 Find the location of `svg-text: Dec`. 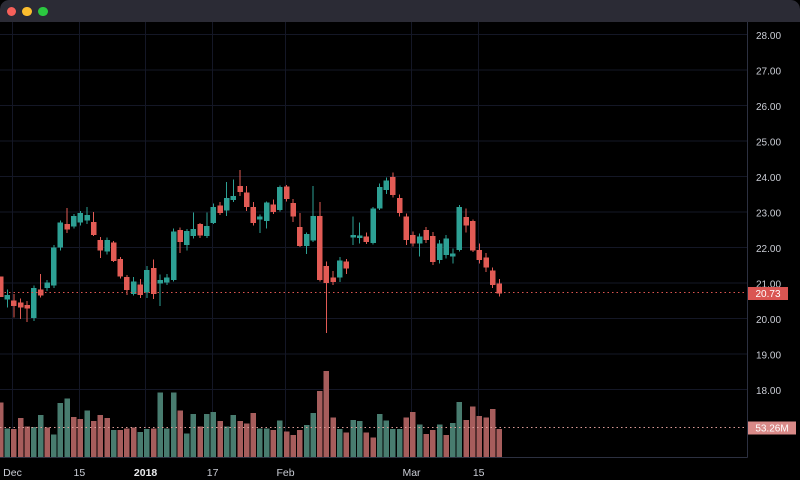

svg-text: Dec is located at coordinates (12, 473).